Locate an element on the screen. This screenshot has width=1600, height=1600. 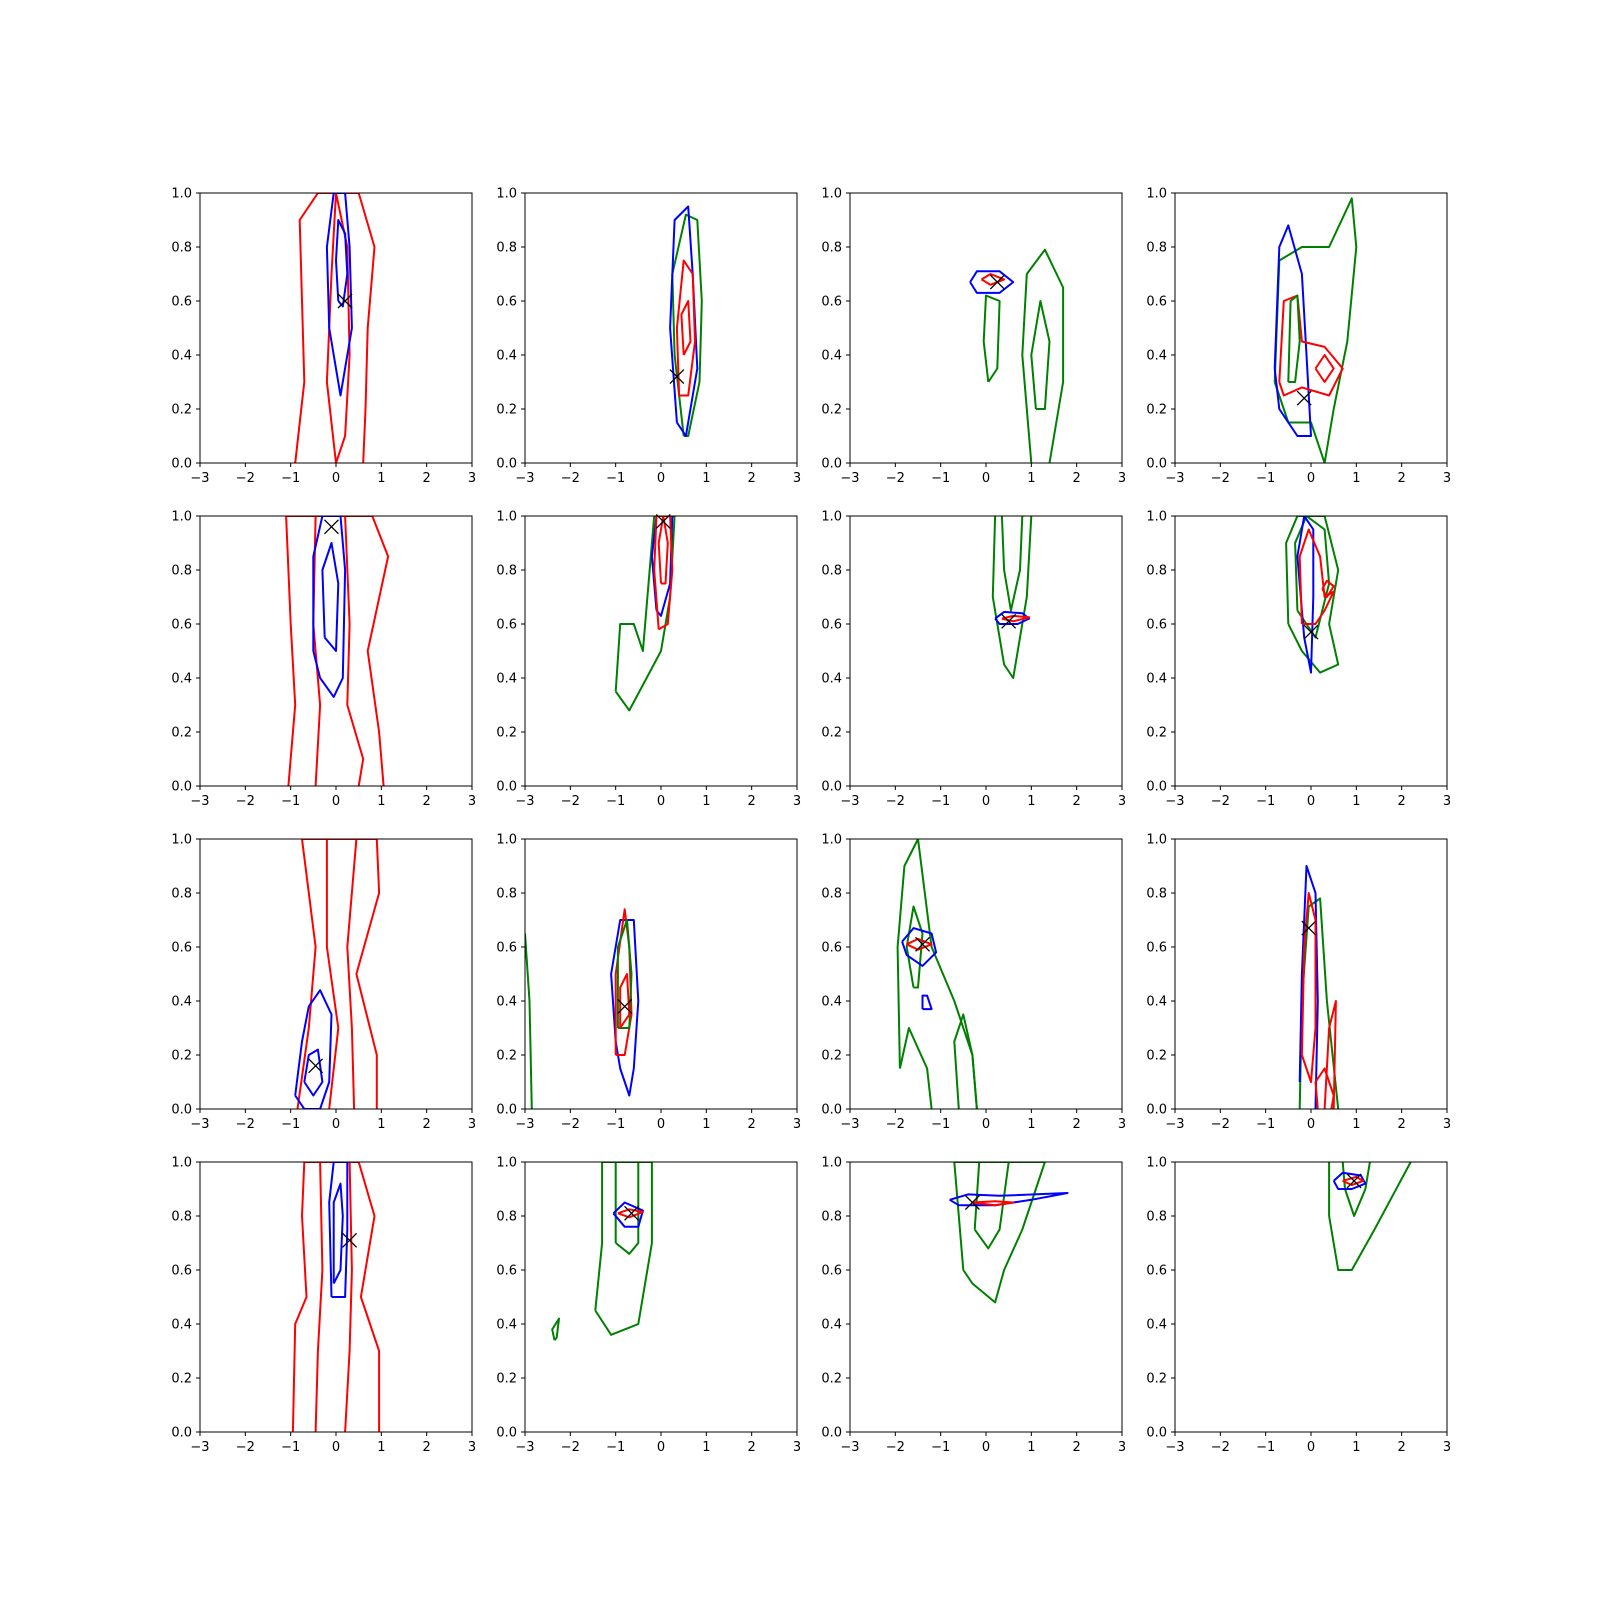
panel-r2-c4: −3 −2 −1 0 1 2 3 0.0 0.2 0.4 0.6 0.8 1.0 is located at coordinates (1298, 660).